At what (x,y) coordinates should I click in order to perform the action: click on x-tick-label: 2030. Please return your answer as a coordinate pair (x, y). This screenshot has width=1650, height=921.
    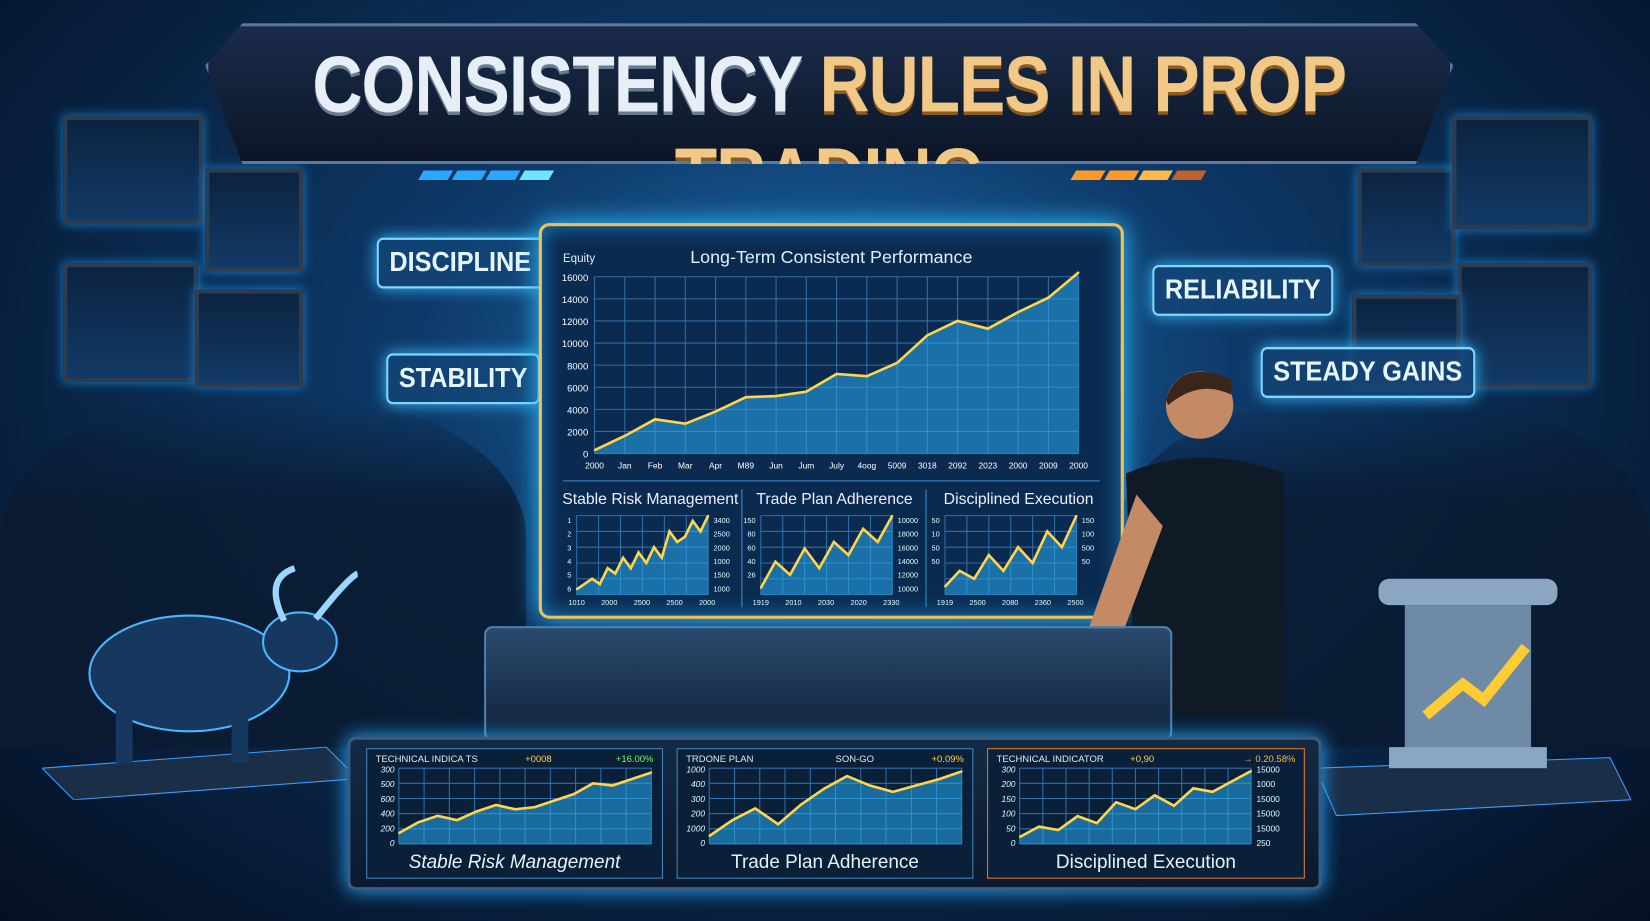
    Looking at the image, I should click on (826, 602).